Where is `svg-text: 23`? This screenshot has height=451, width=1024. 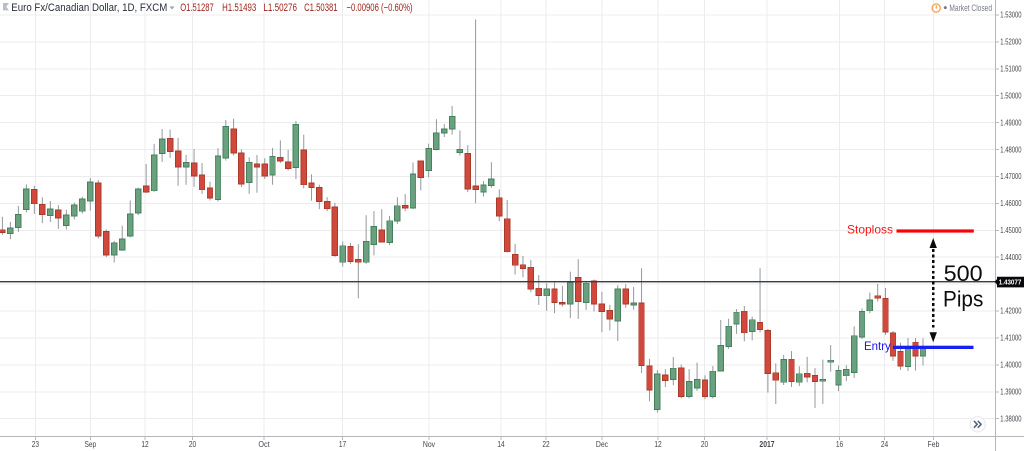
svg-text: 23 is located at coordinates (36, 444).